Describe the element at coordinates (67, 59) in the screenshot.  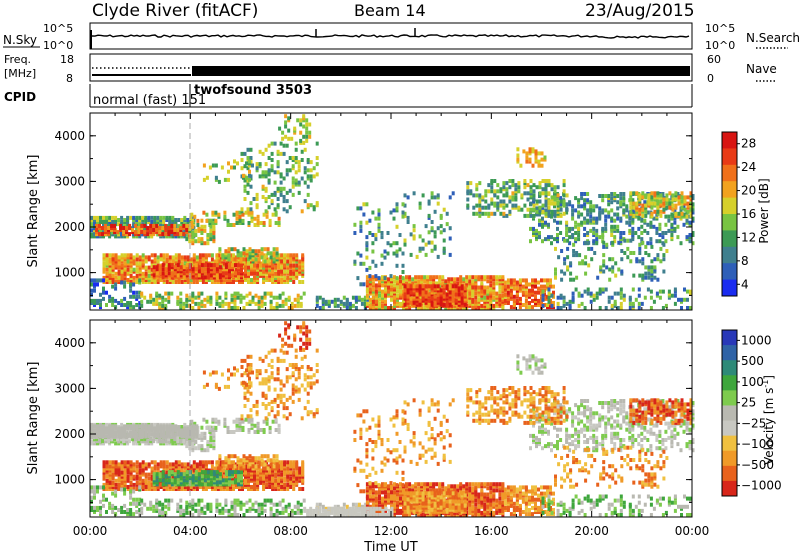
I see `freq-left-tick-top: 18` at that location.